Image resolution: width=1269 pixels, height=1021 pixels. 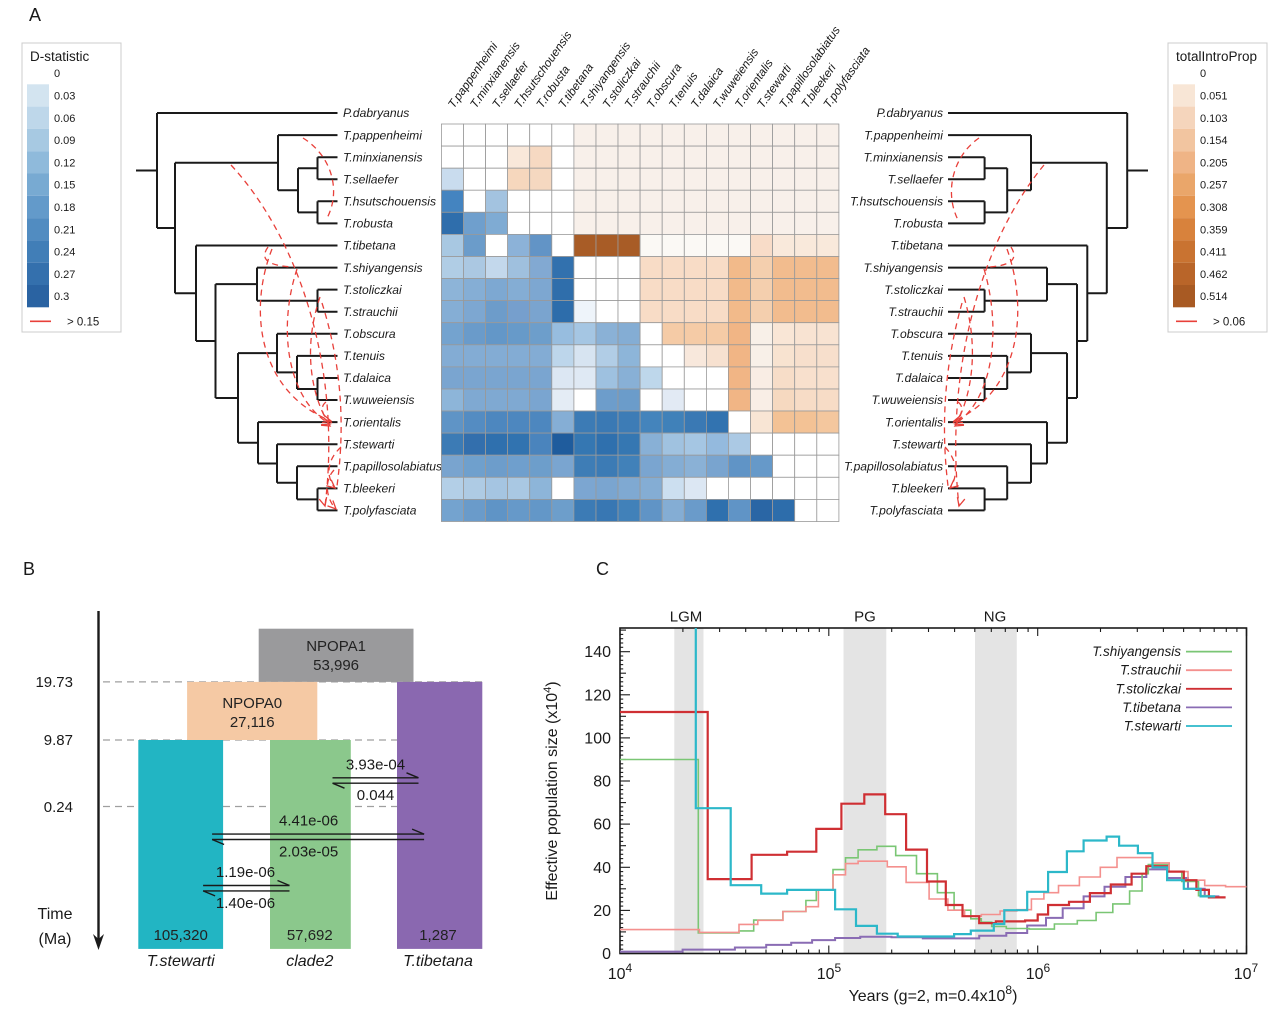 What do you see at coordinates (1214, 208) in the screenshot?
I see `svg-text: 0.308` at bounding box center [1214, 208].